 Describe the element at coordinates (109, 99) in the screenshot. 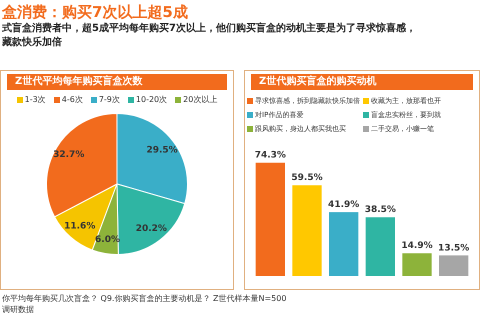

I see `legend-label: 7-9次` at that location.